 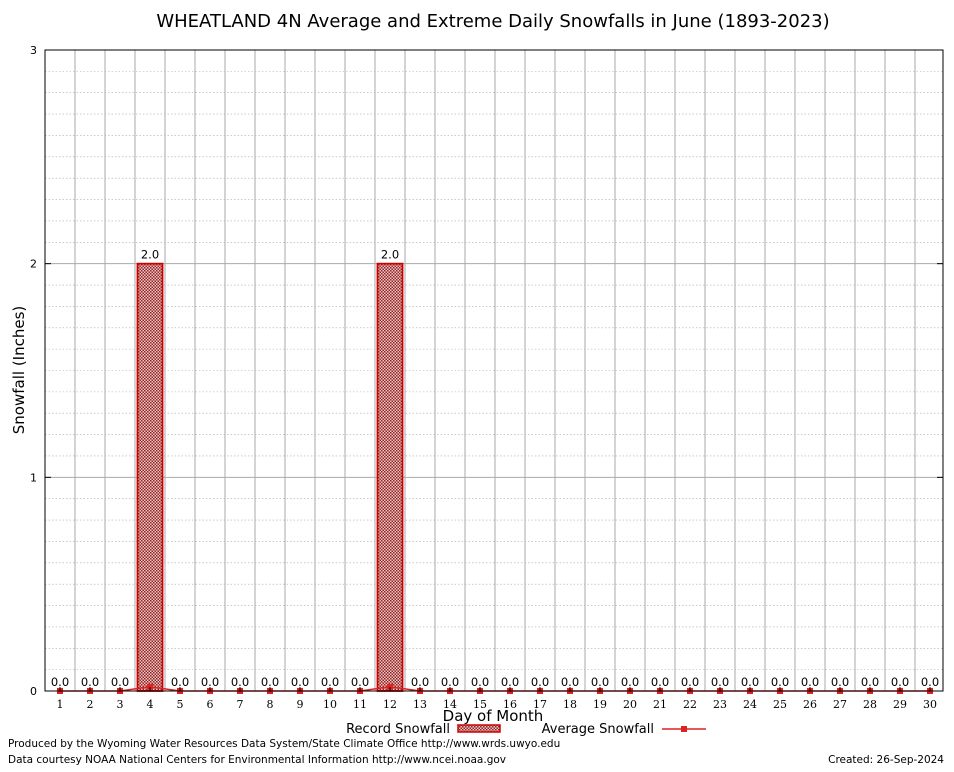 What do you see at coordinates (570, 704) in the screenshot?
I see `x-tick-label: 18` at bounding box center [570, 704].